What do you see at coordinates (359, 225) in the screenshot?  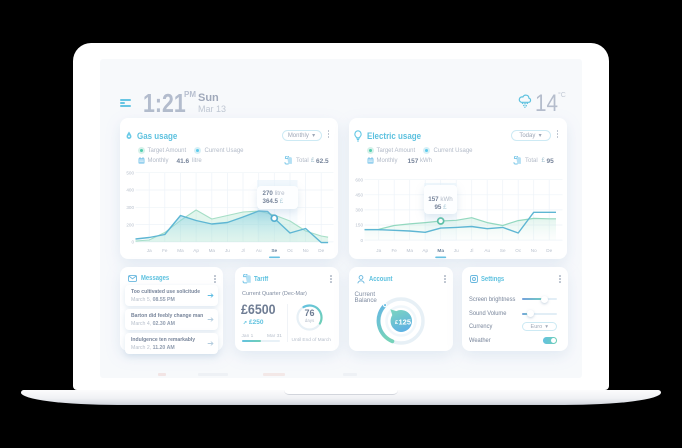 I see `svg-text: 150` at bounding box center [359, 225].